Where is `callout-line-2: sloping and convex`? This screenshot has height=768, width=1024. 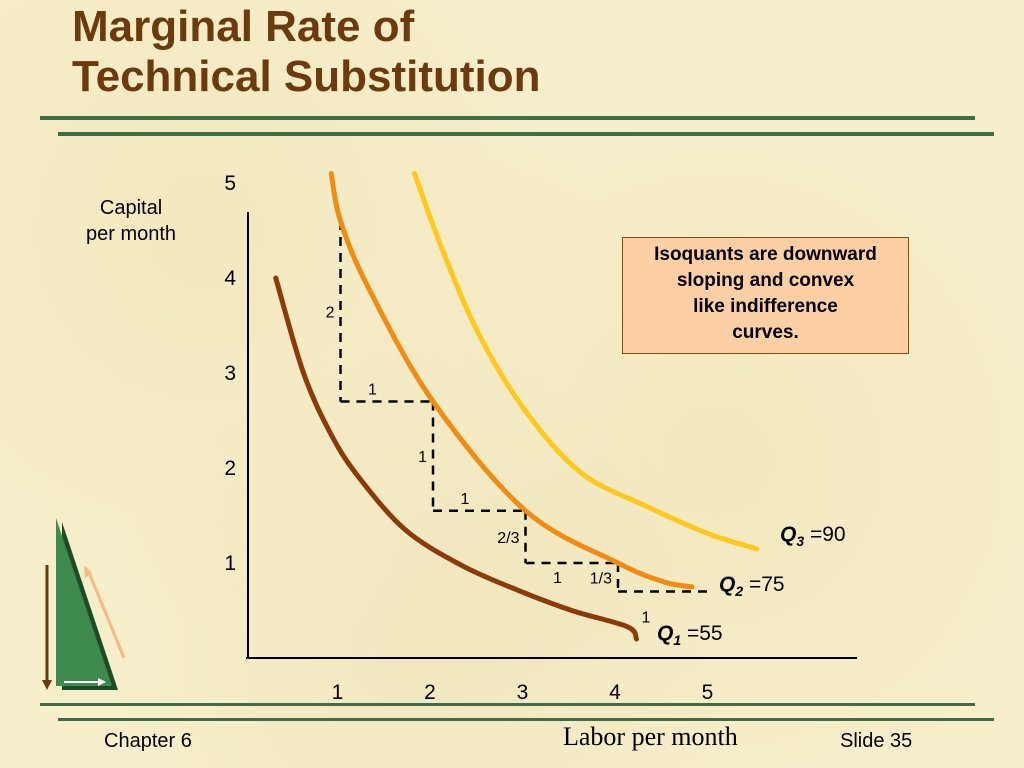 callout-line-2: sloping and convex is located at coordinates (765, 280).